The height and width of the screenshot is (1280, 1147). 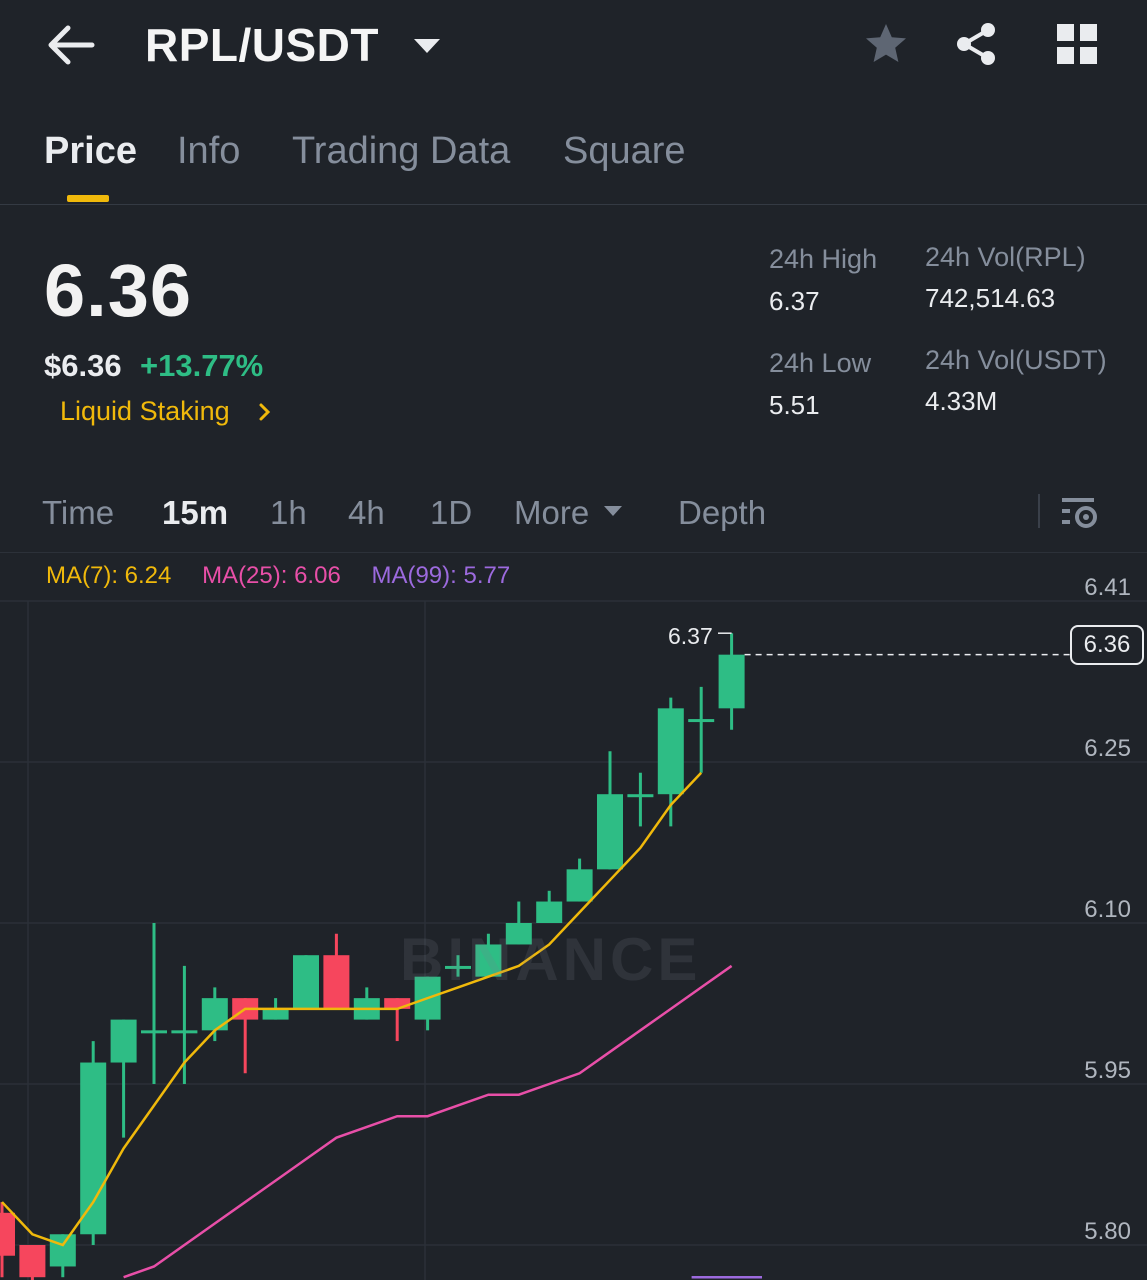 What do you see at coordinates (573, 50) in the screenshot?
I see `top-bar: RPL/USDT` at bounding box center [573, 50].